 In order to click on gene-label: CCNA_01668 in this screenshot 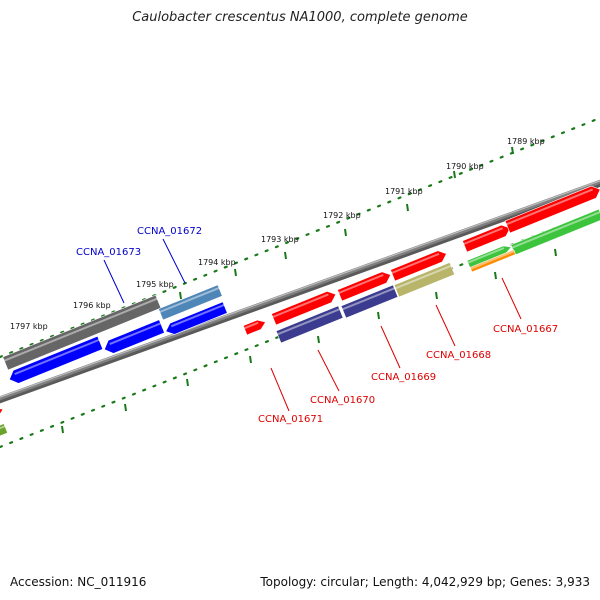, I will do `click(458, 355)`.